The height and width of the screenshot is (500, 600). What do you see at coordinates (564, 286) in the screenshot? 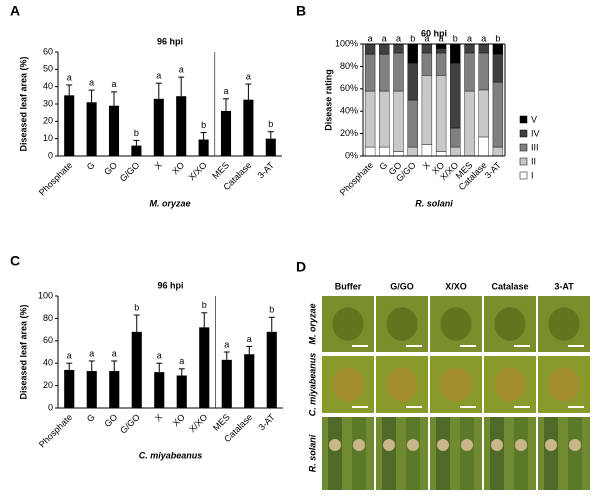
I see `column-header: 3-AT` at bounding box center [564, 286].